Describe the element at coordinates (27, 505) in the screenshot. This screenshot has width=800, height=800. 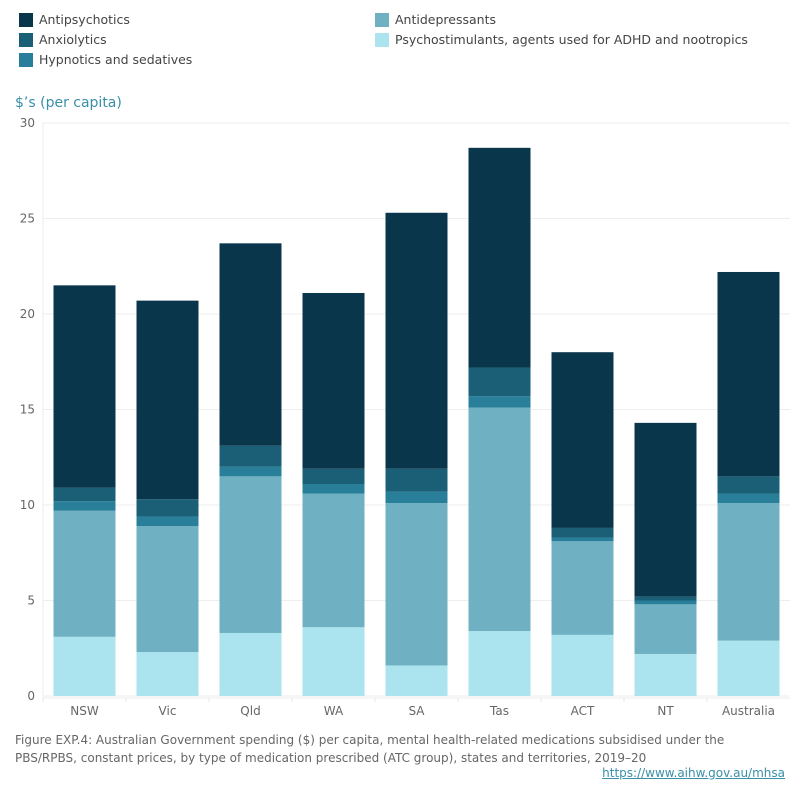
I see `y-tick-label: 10` at that location.